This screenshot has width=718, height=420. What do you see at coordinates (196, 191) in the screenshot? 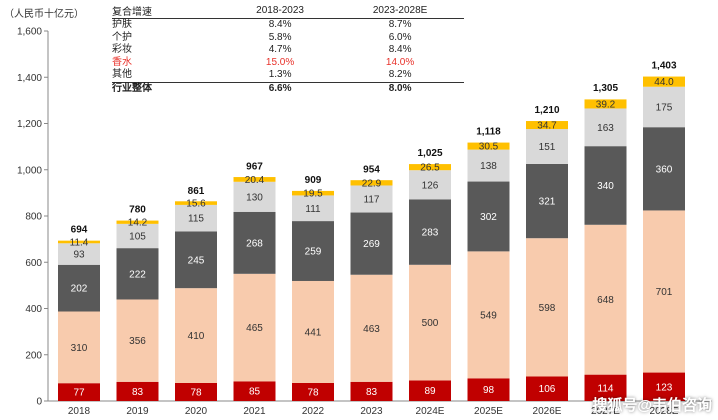
I see `bar-total-label: 861` at bounding box center [196, 191].